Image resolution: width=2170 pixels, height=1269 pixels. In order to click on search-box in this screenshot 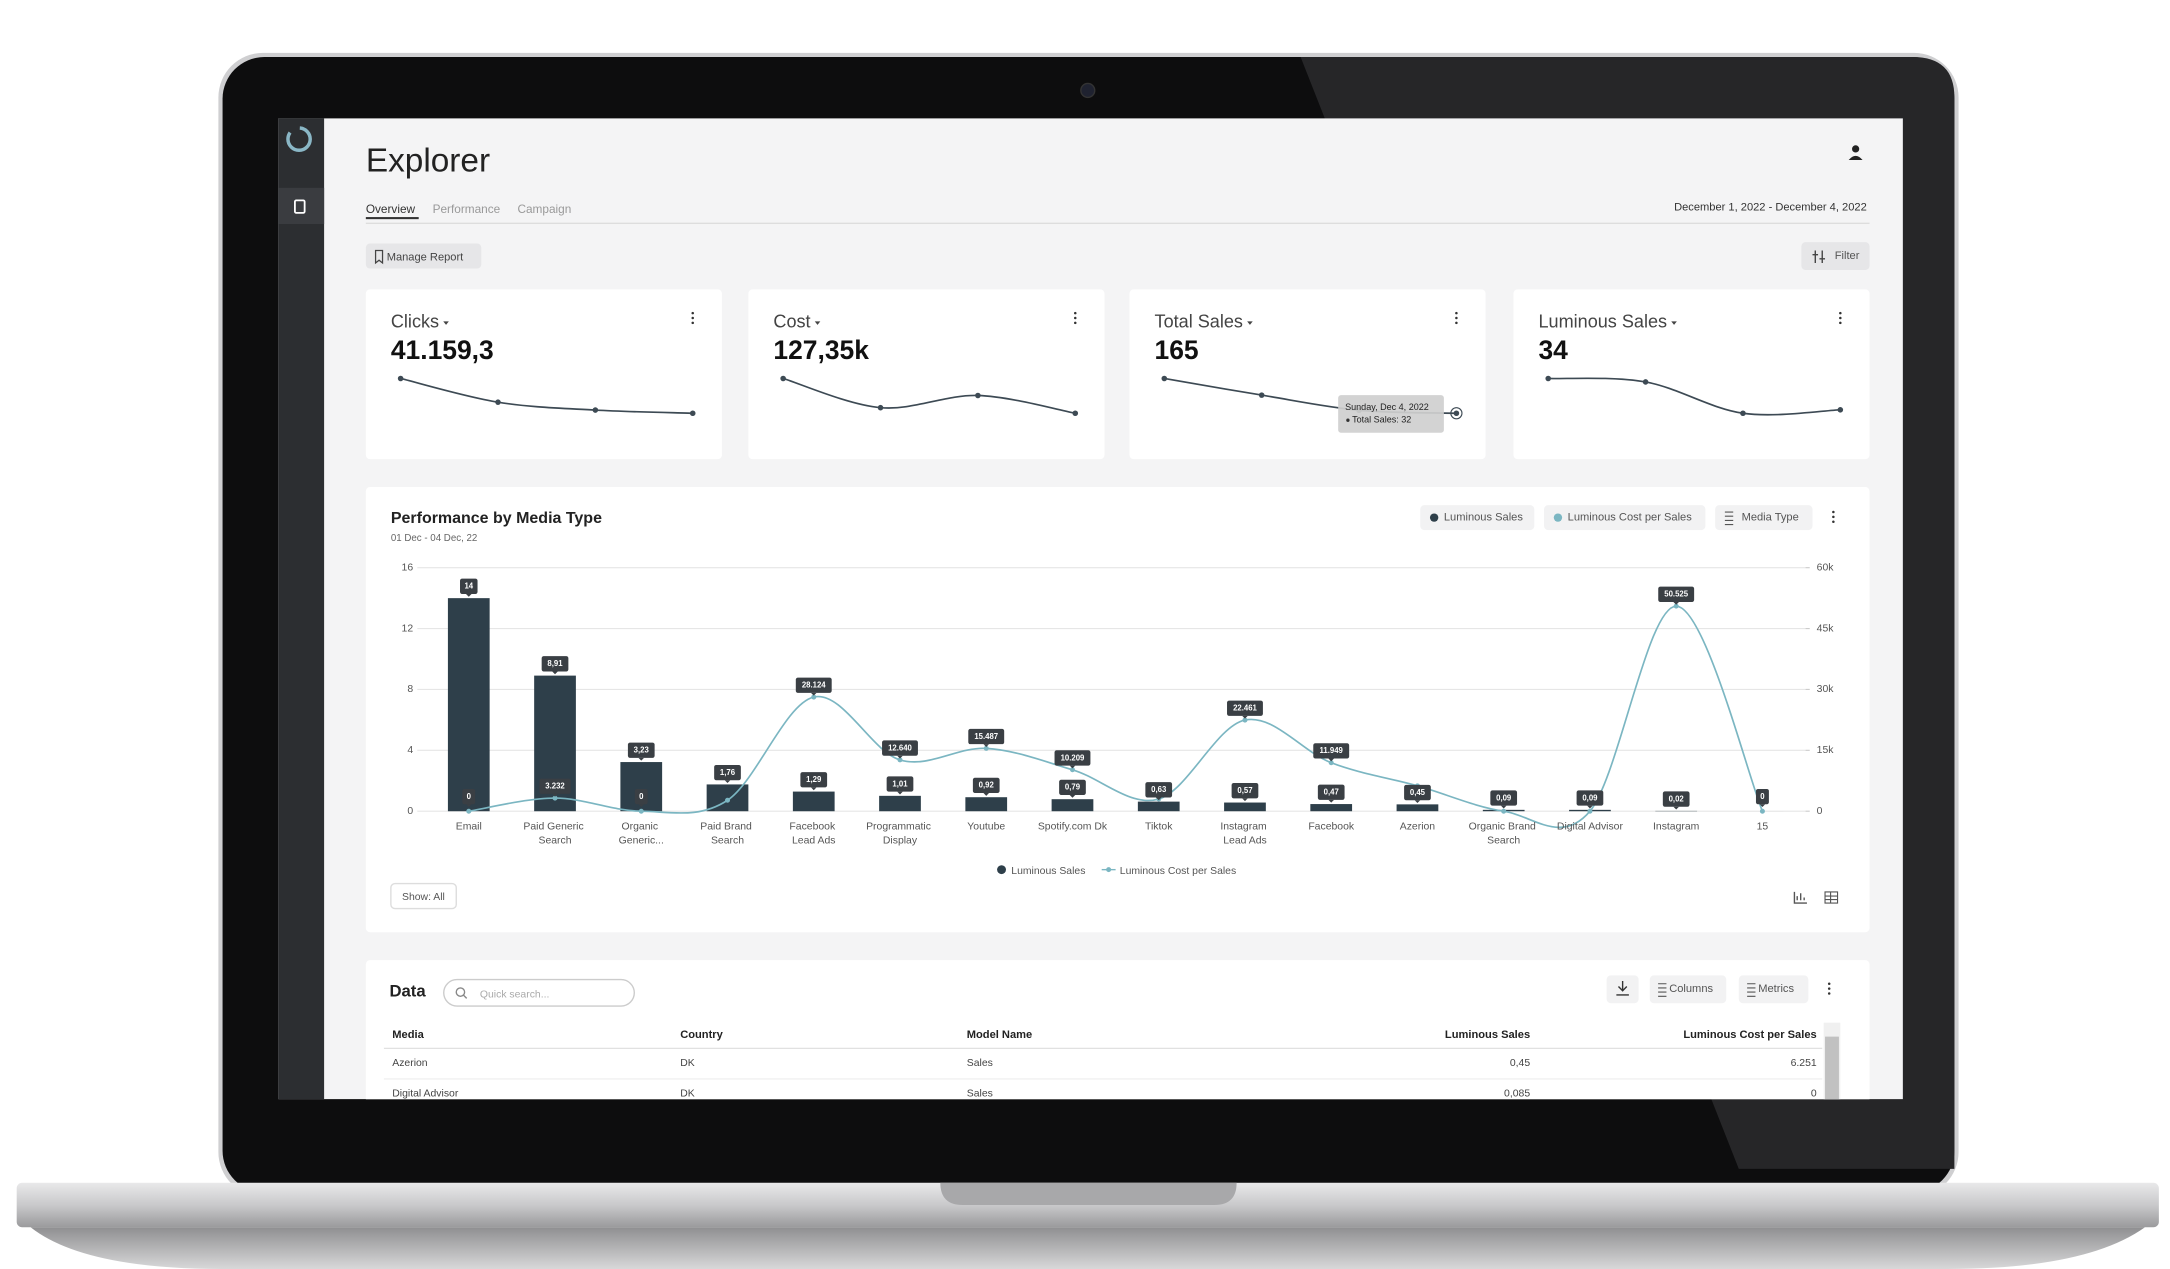, I will do `click(539, 992)`.